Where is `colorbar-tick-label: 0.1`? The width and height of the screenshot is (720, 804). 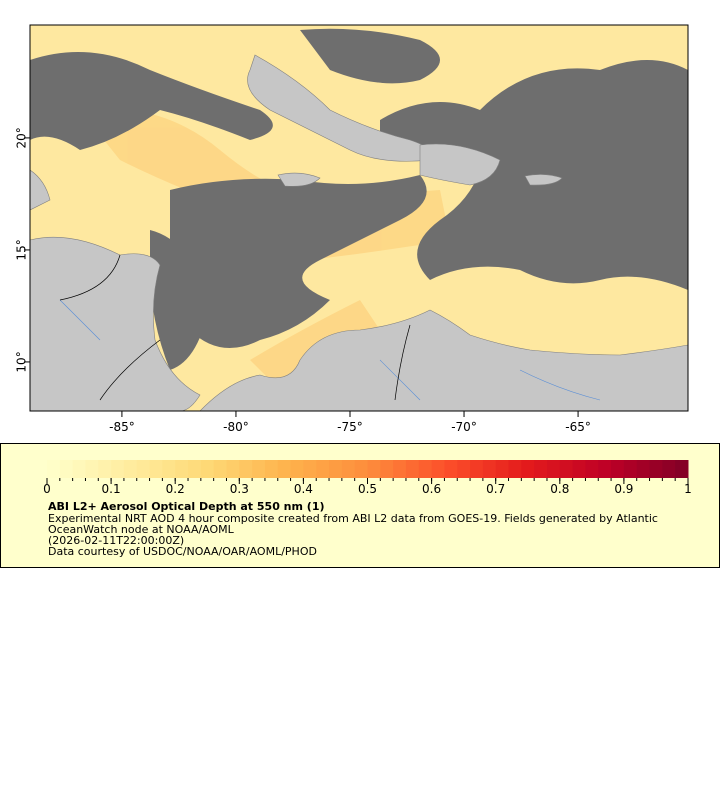 colorbar-tick-label: 0.1 is located at coordinates (111, 489).